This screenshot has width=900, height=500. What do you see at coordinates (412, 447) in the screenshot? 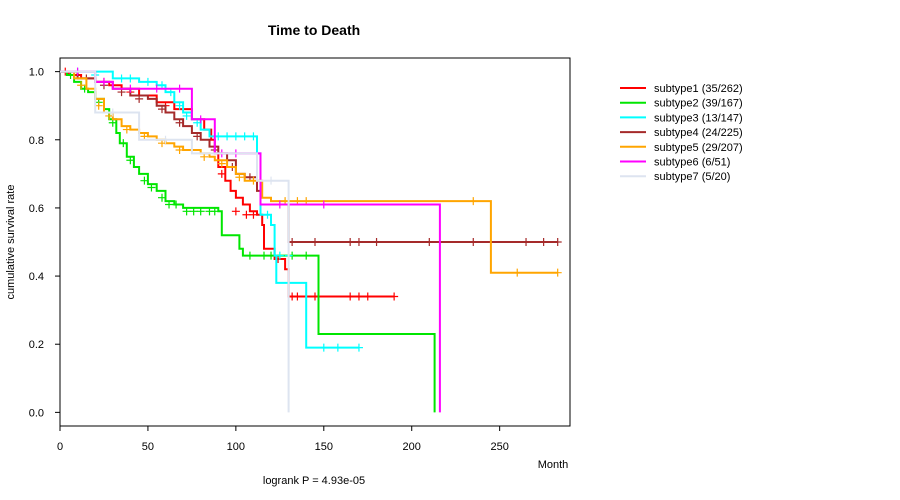
I see `x-tick-label: 200` at bounding box center [412, 447].